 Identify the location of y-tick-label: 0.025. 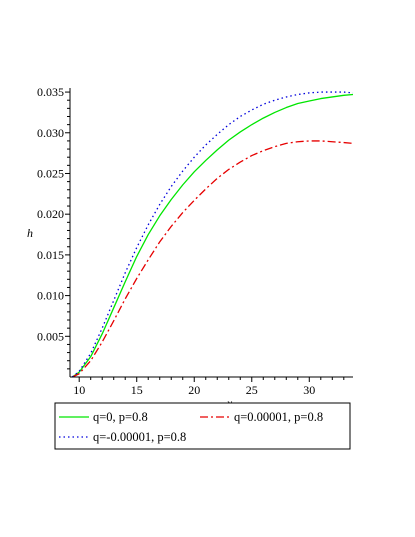
(50, 173).